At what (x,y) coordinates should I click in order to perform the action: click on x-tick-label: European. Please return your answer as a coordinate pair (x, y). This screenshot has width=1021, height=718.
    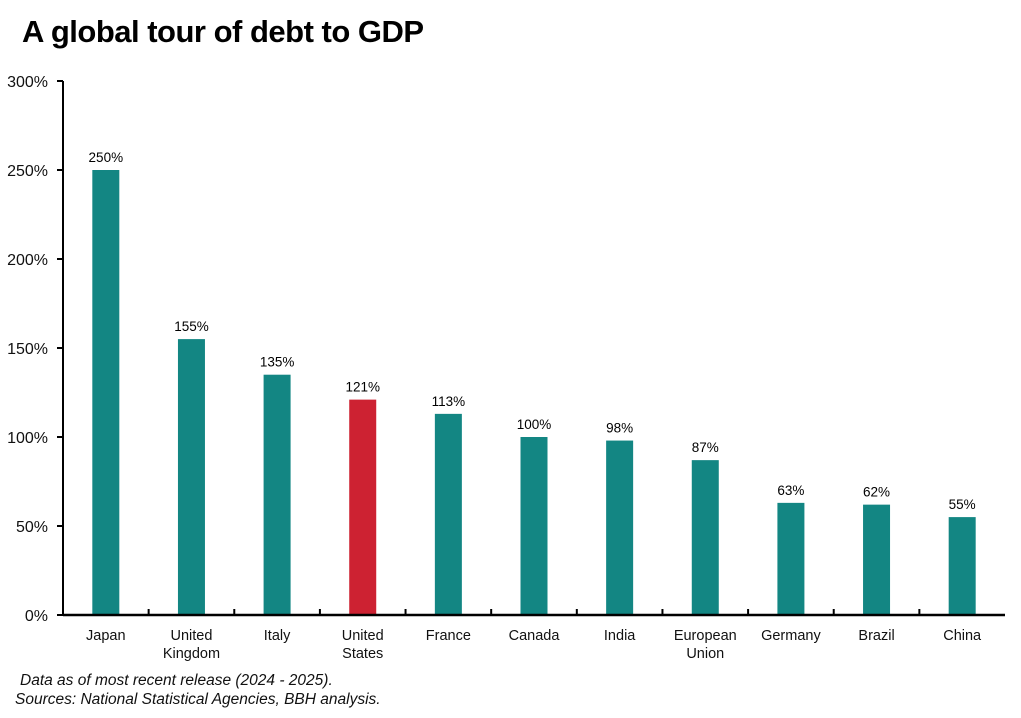
    Looking at the image, I should click on (705, 636).